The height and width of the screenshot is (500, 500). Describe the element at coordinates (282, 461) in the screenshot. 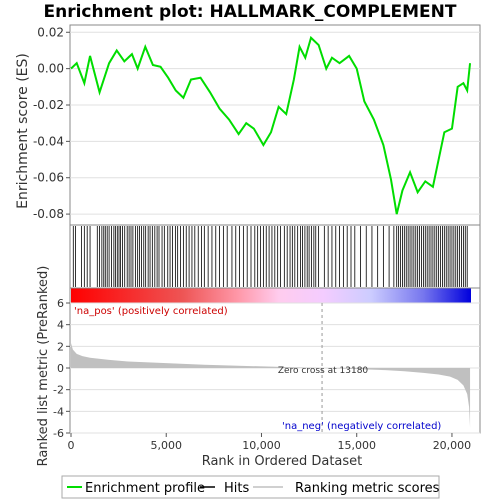

I see `x-axis-label: Rank in Ordered Dataset` at that location.